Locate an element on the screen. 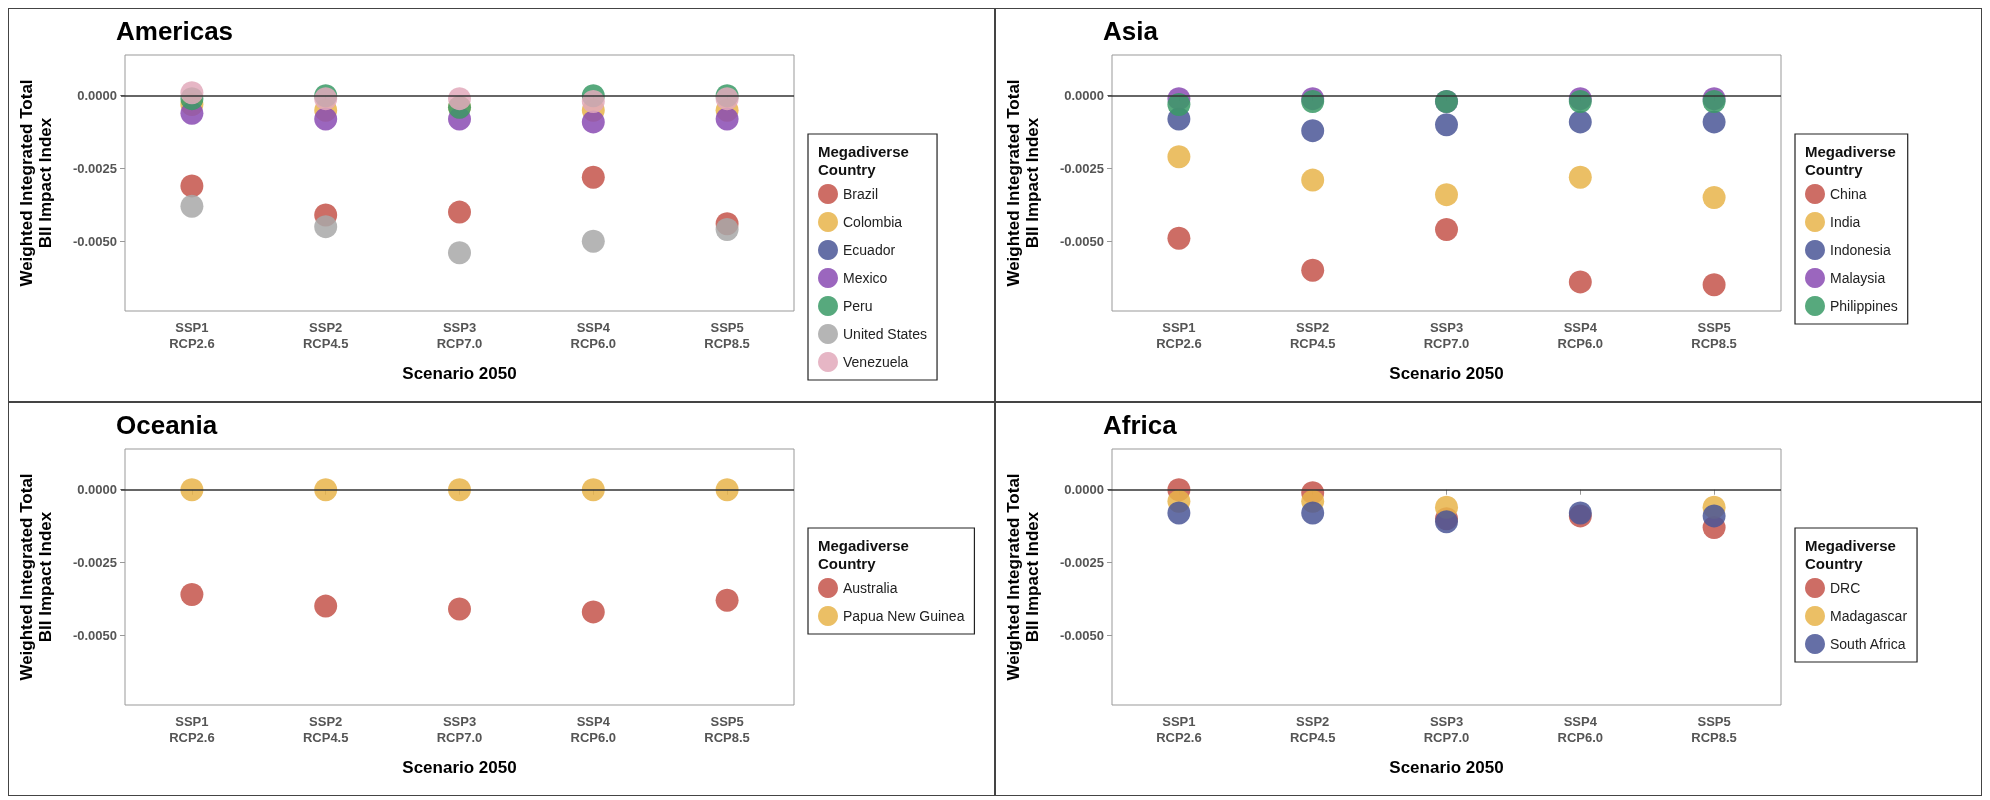  legend-label: Mexico is located at coordinates (865, 278).